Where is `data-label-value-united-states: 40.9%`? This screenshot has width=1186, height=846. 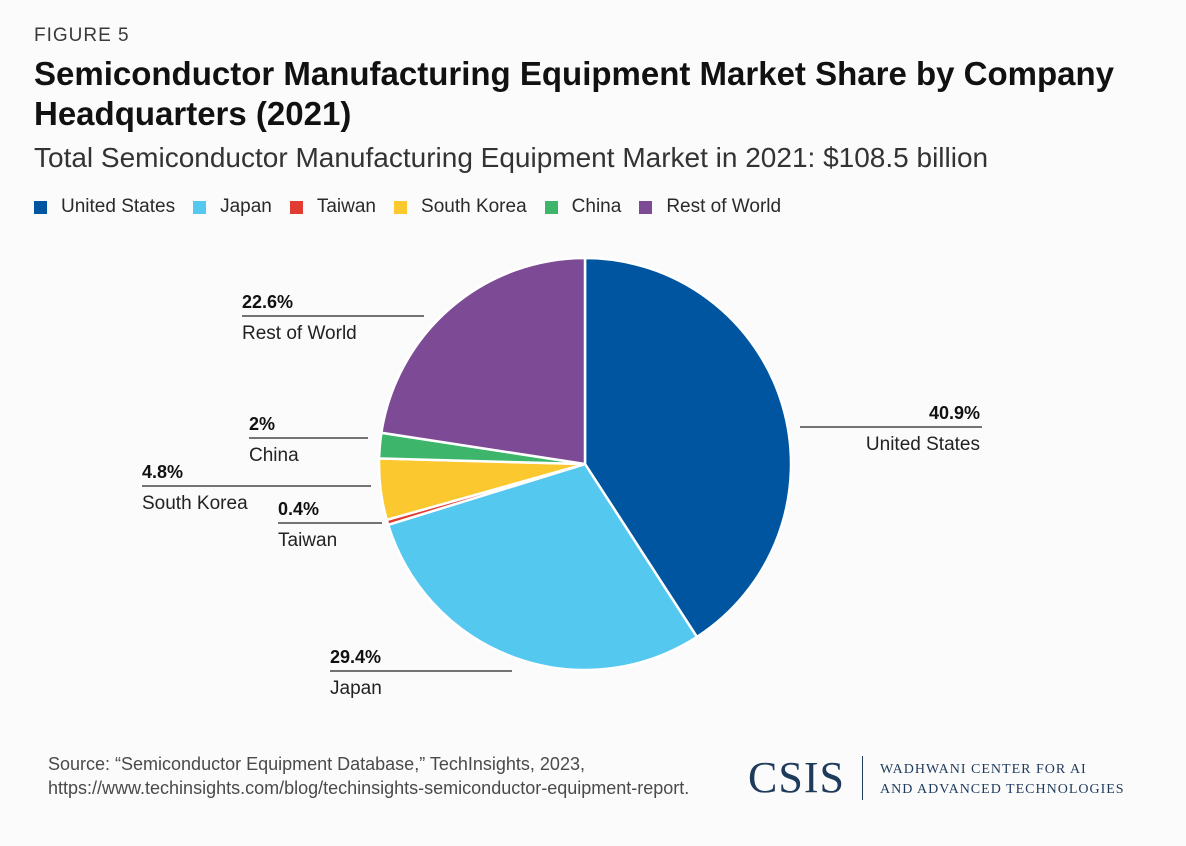
data-label-value-united-states: 40.9% is located at coordinates (954, 413).